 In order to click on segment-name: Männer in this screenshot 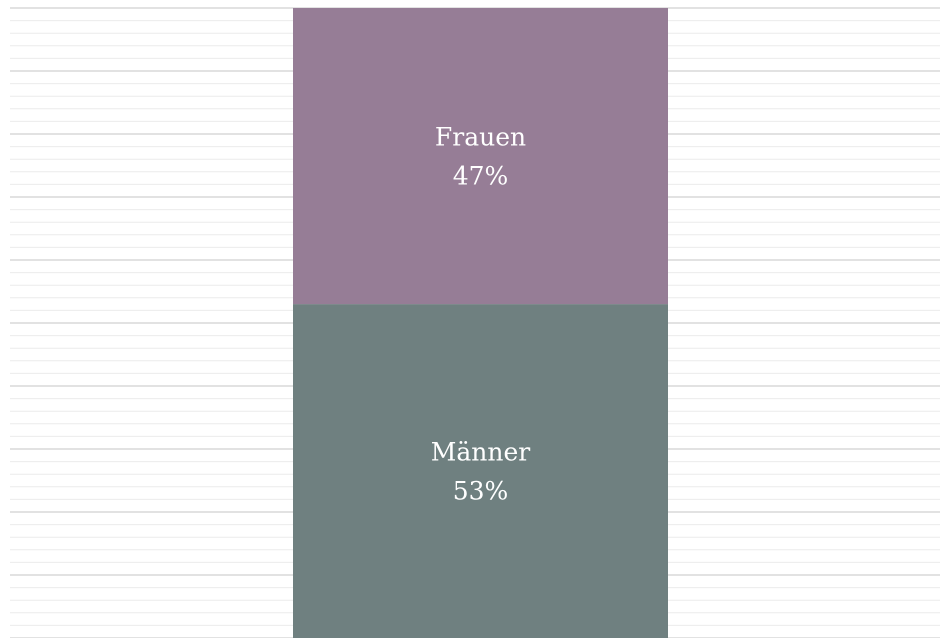, I will do `click(481, 452)`.